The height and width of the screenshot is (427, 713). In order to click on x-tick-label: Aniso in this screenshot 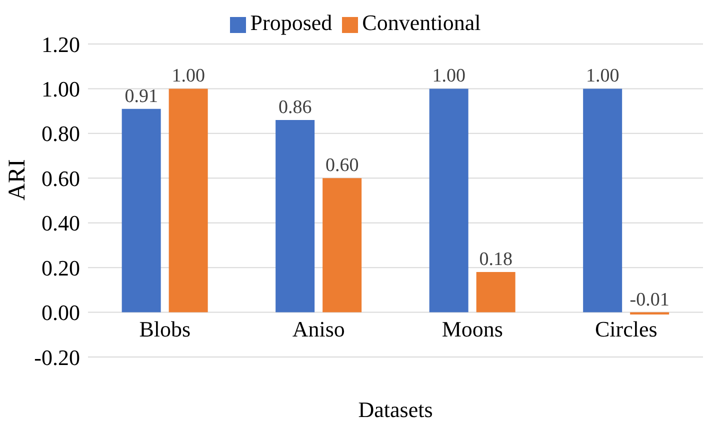, I will do `click(318, 329)`.